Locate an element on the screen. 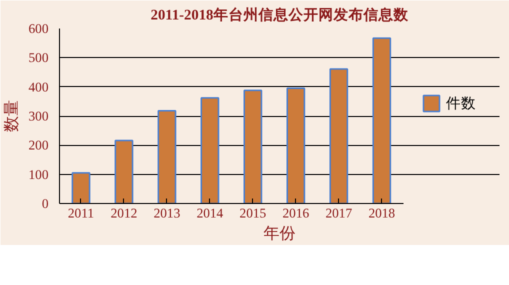 Image resolution: width=509 pixels, height=285 pixels. y-tick-label: 100 is located at coordinates (38, 174).